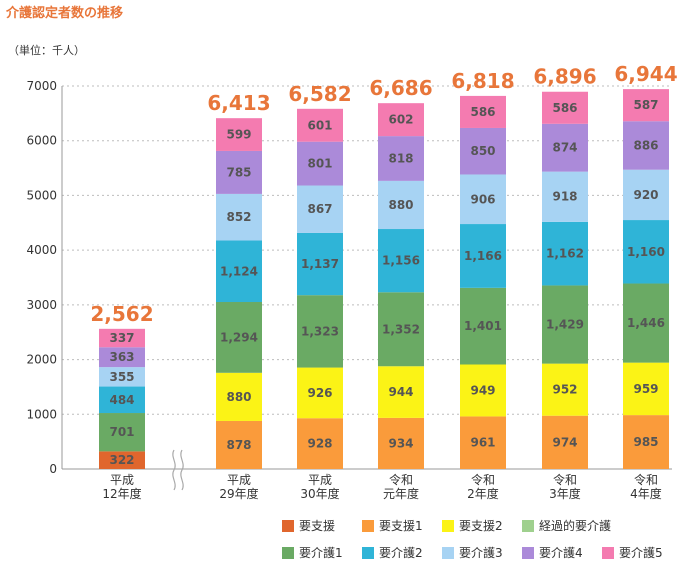 Image resolution: width=680 pixels, height=568 pixels. Describe the element at coordinates (401, 526) in the screenshot. I see `legend-label: 要支援1` at that location.